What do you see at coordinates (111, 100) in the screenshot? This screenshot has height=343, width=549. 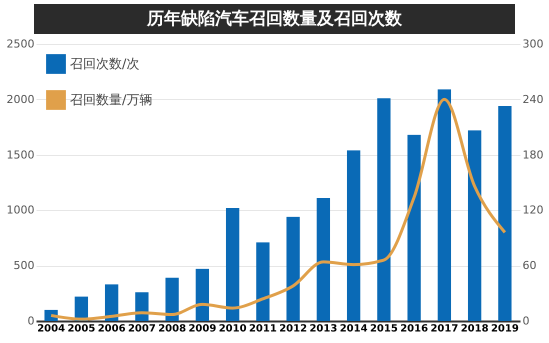 I see `legend-label: 召回数量/万辆` at bounding box center [111, 100].